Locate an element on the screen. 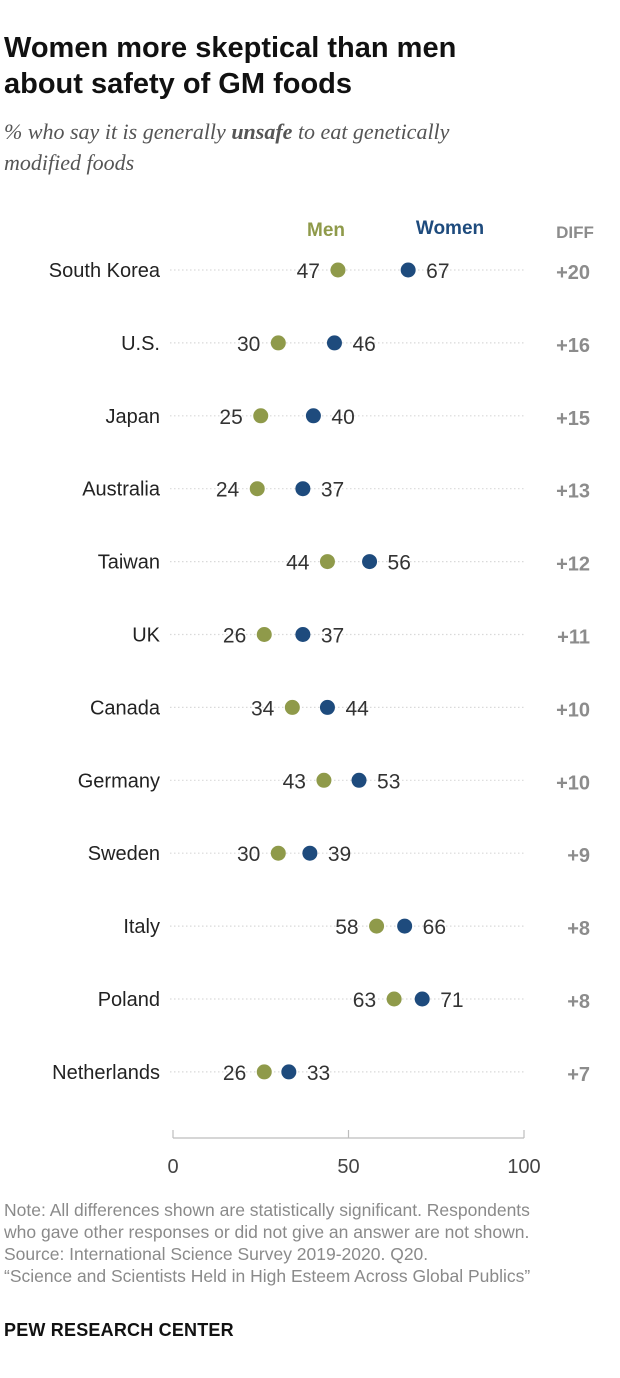  women-value-label: 33 is located at coordinates (318, 1073).